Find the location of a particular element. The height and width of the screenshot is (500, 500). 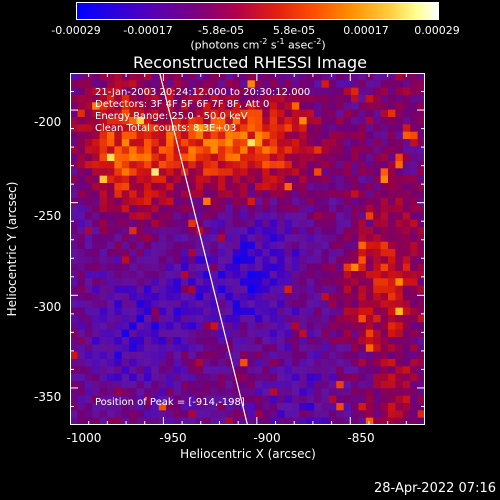

colorbar-unit: (photons cm-2 s-1 asec-2) is located at coordinates (258, 44).